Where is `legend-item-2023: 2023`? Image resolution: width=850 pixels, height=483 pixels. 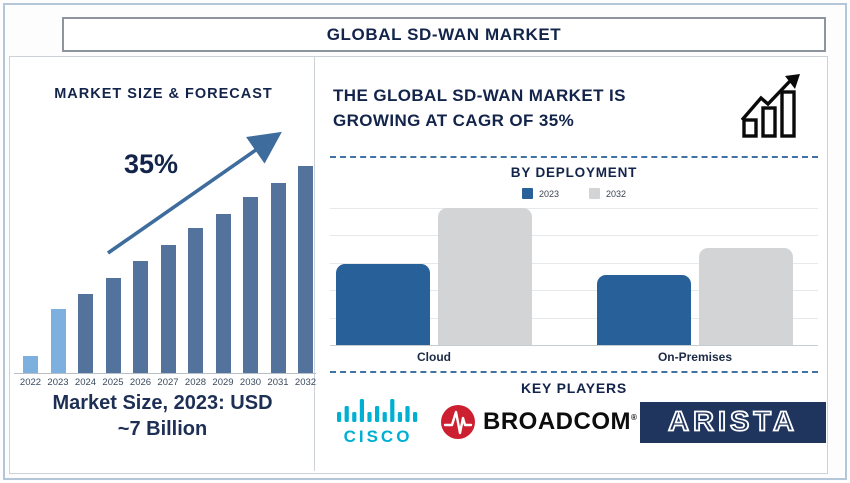 legend-item-2023: 2023 is located at coordinates (540, 193).